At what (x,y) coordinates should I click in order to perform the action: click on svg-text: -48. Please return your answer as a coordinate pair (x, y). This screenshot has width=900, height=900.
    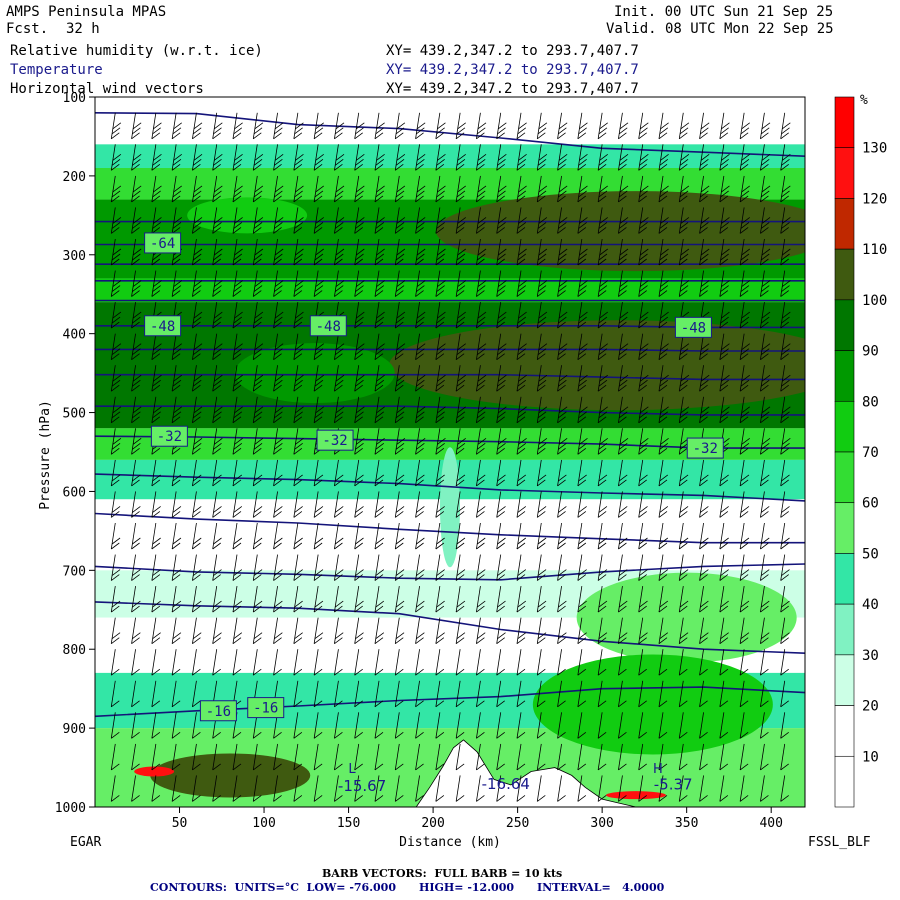
    Looking at the image, I should click on (328, 327).